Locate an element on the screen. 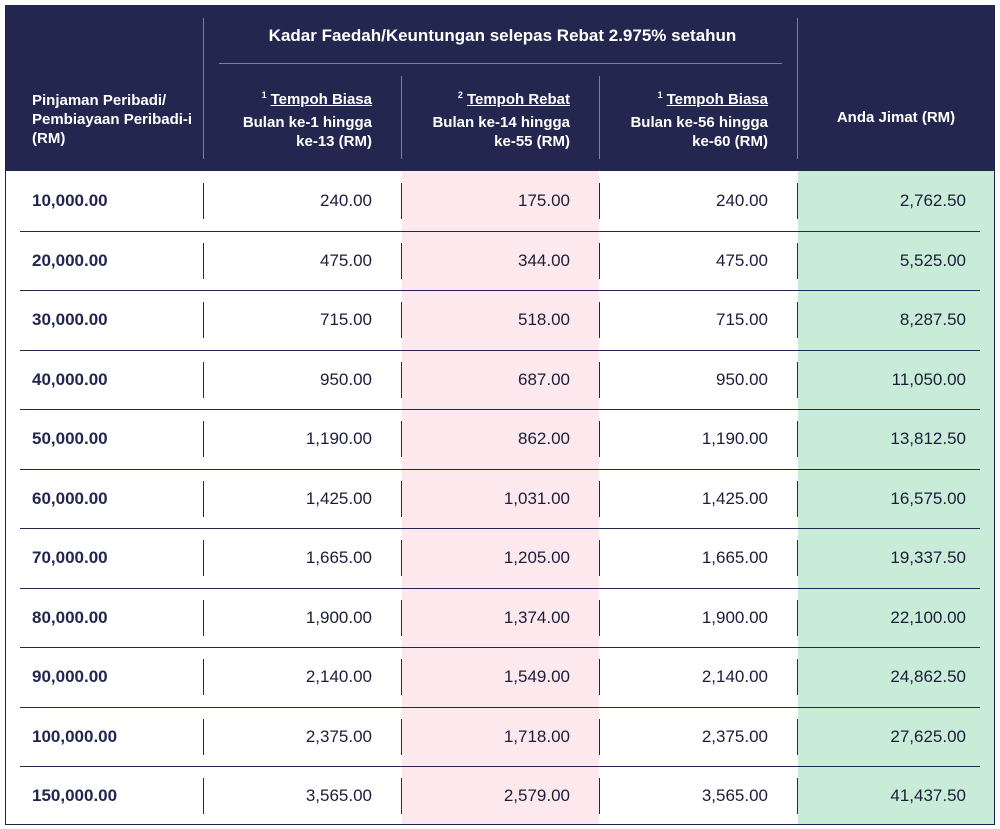 Image resolution: width=1000 pixels, height=829 pixels. rebate-rate-cell: 862.00 is located at coordinates (544, 438).